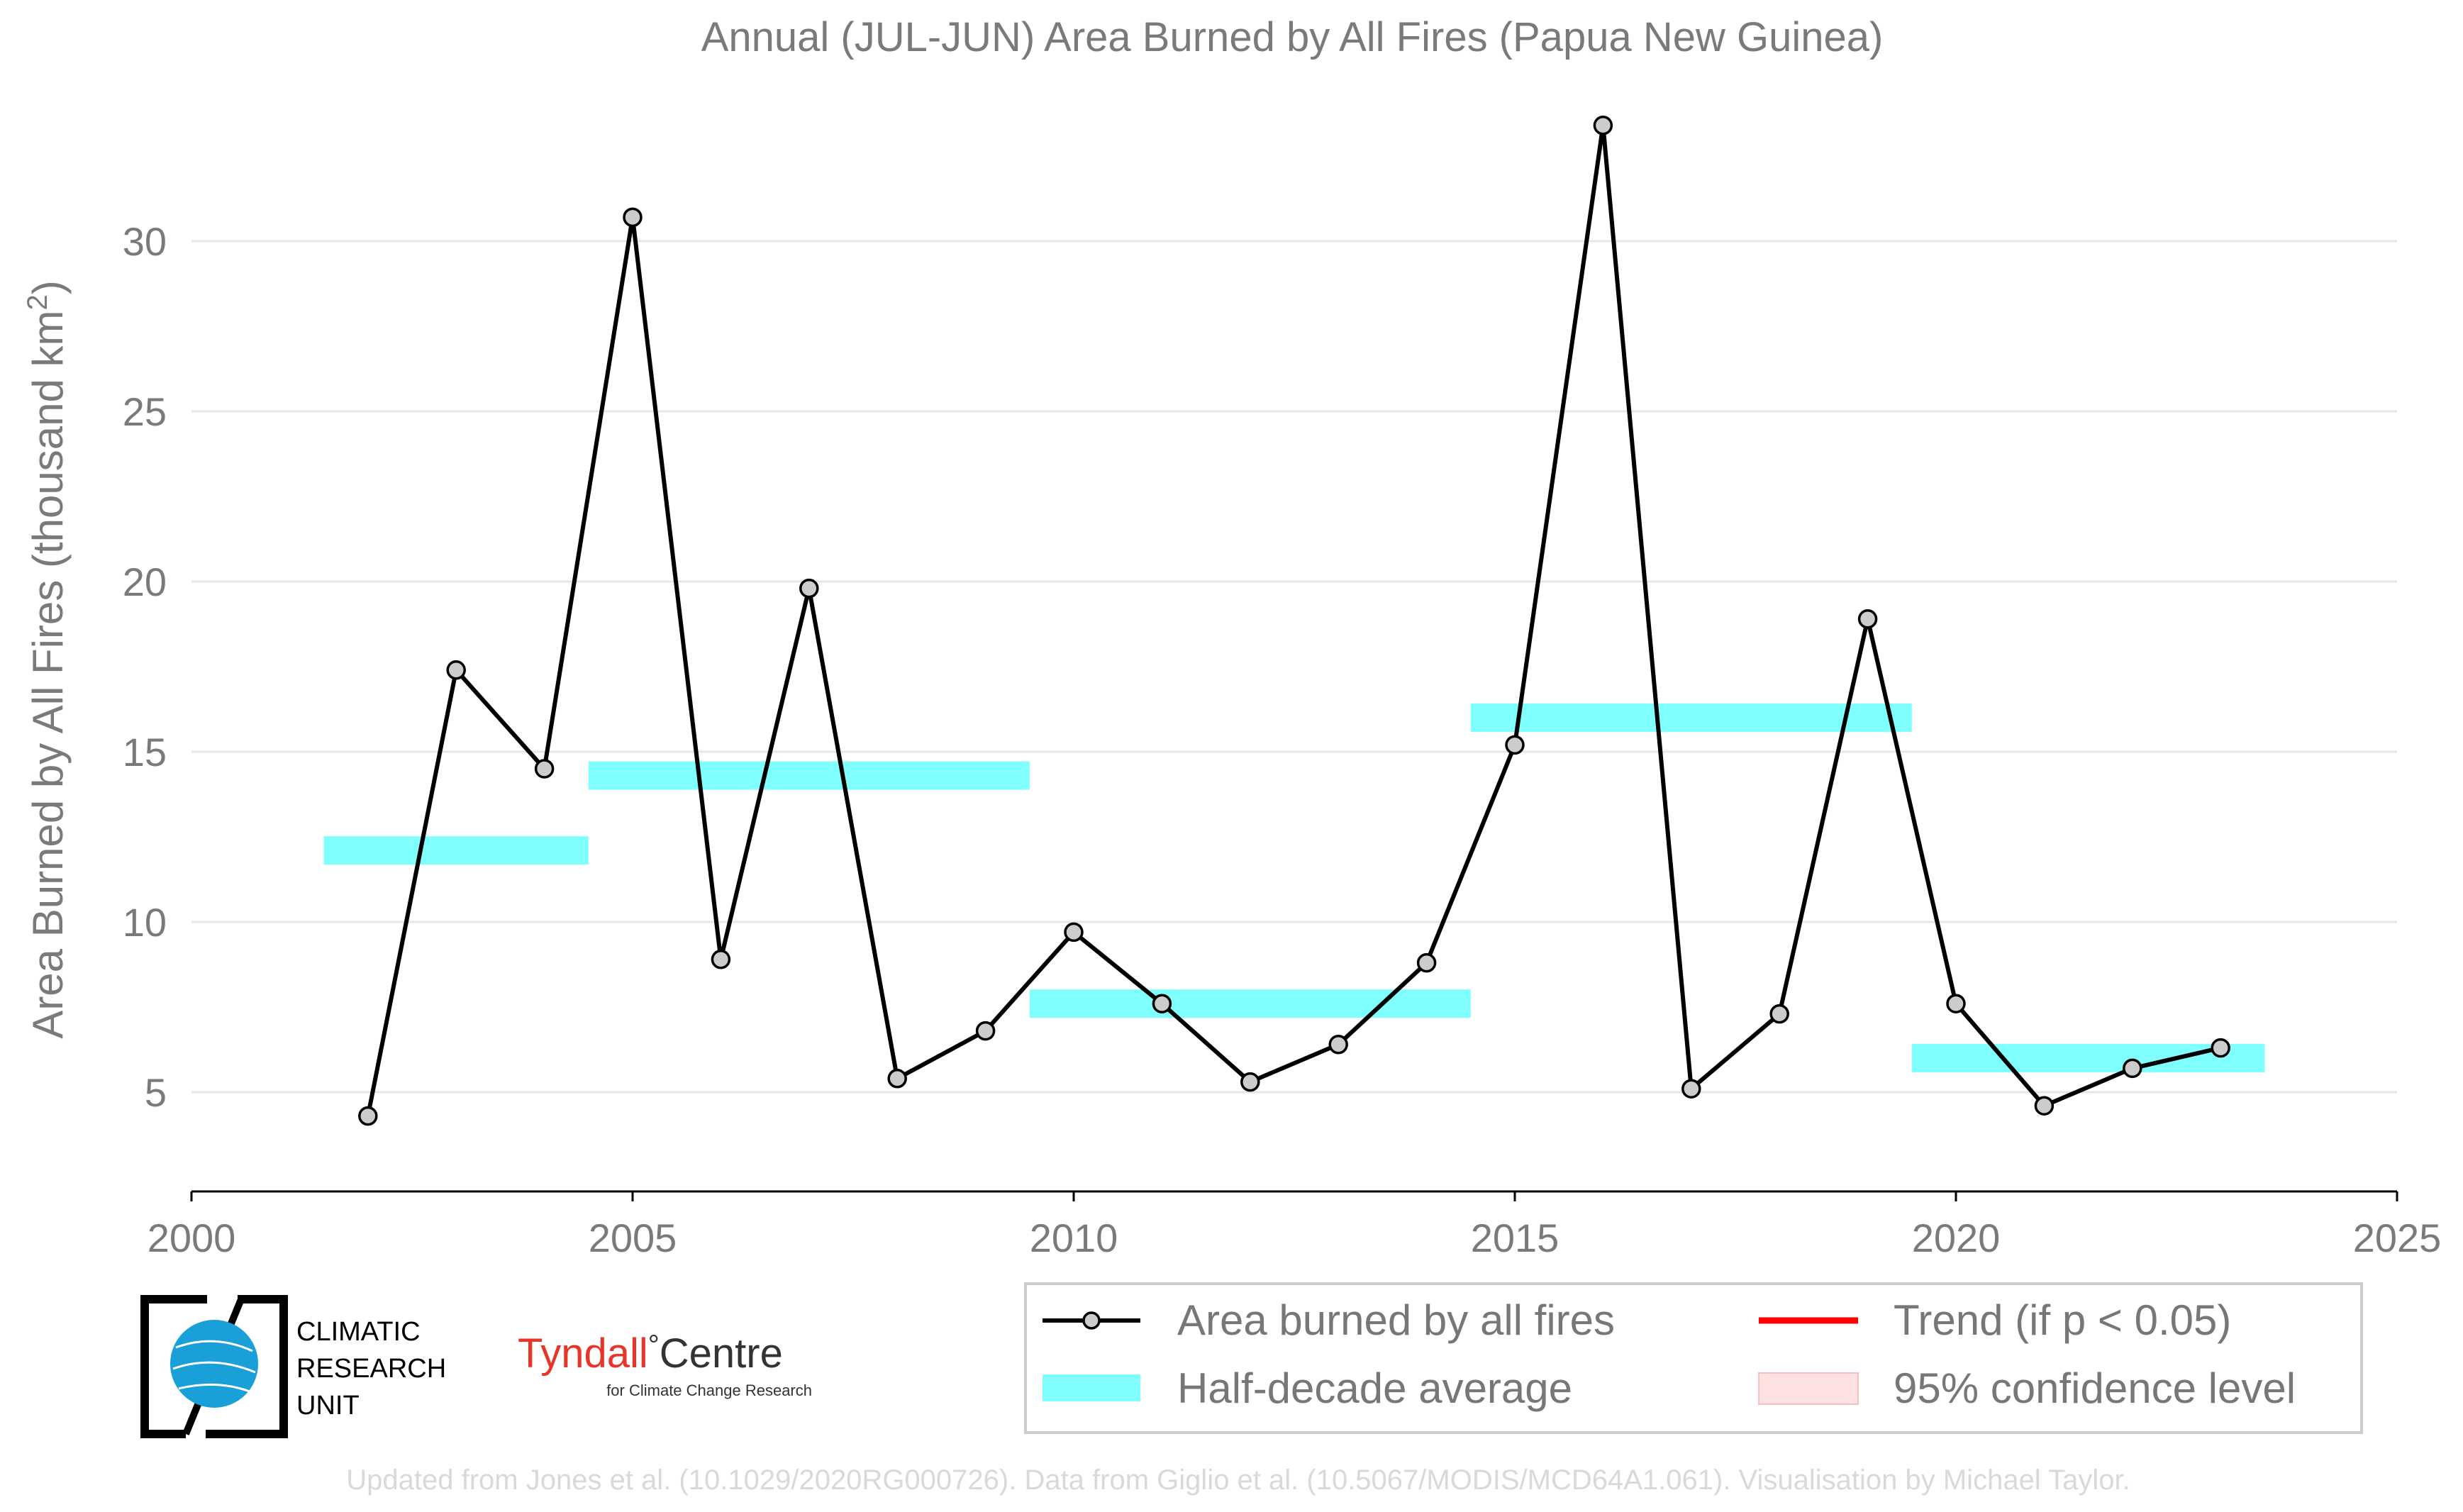 The image size is (2463, 1512). What do you see at coordinates (156, 1092) in the screenshot?
I see `y-tick-label-5: 5` at bounding box center [156, 1092].